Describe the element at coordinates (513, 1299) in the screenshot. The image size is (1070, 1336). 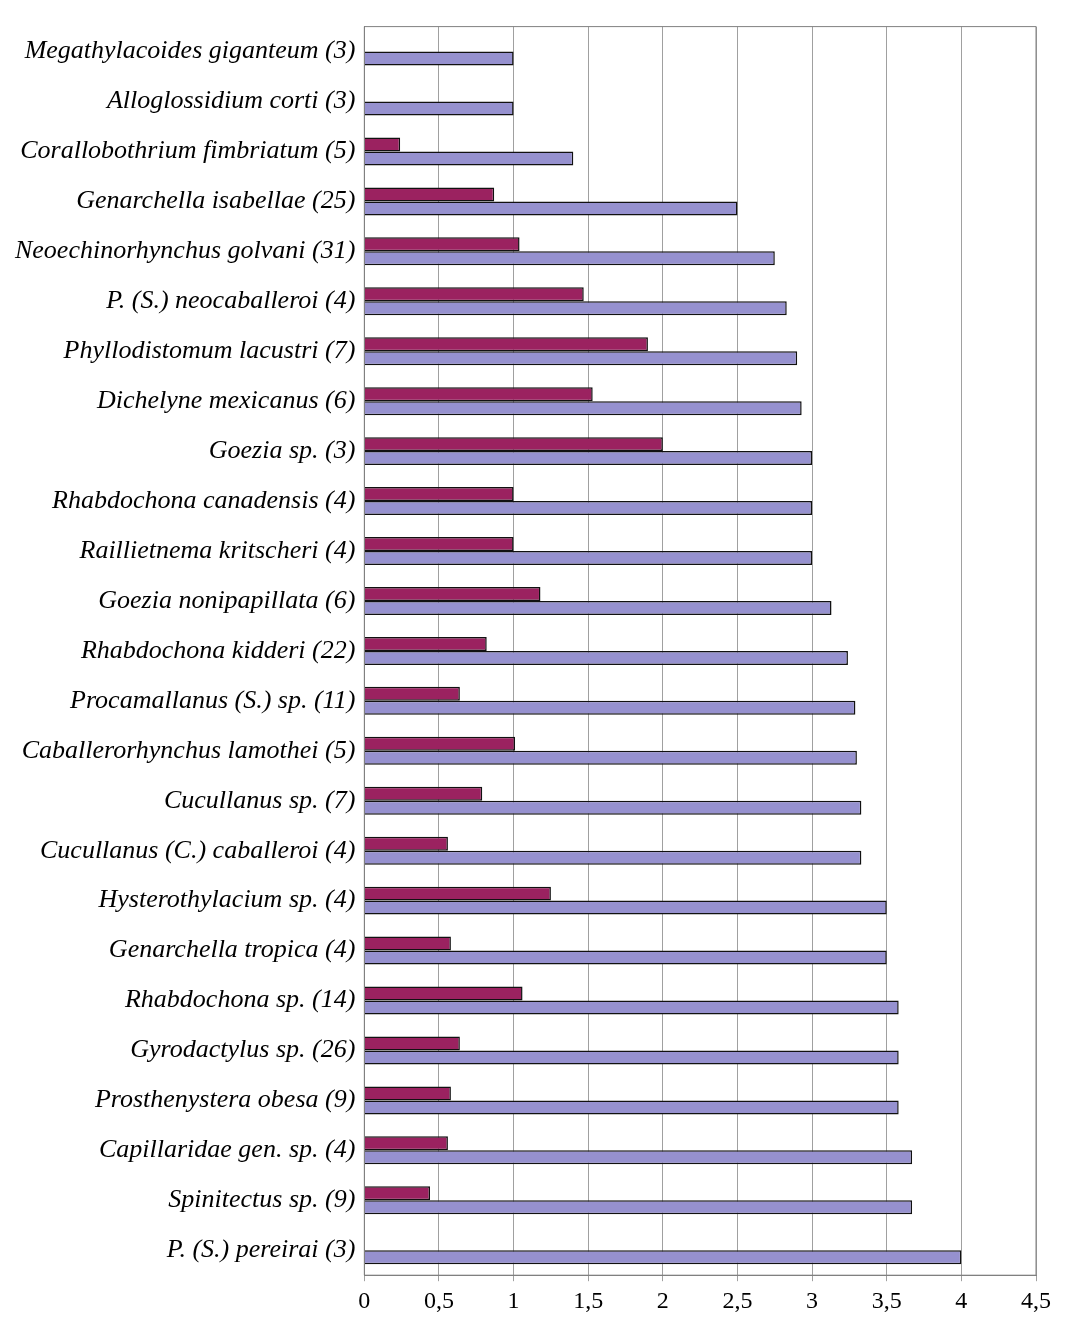
I see `x-tick-label: 1` at that location.